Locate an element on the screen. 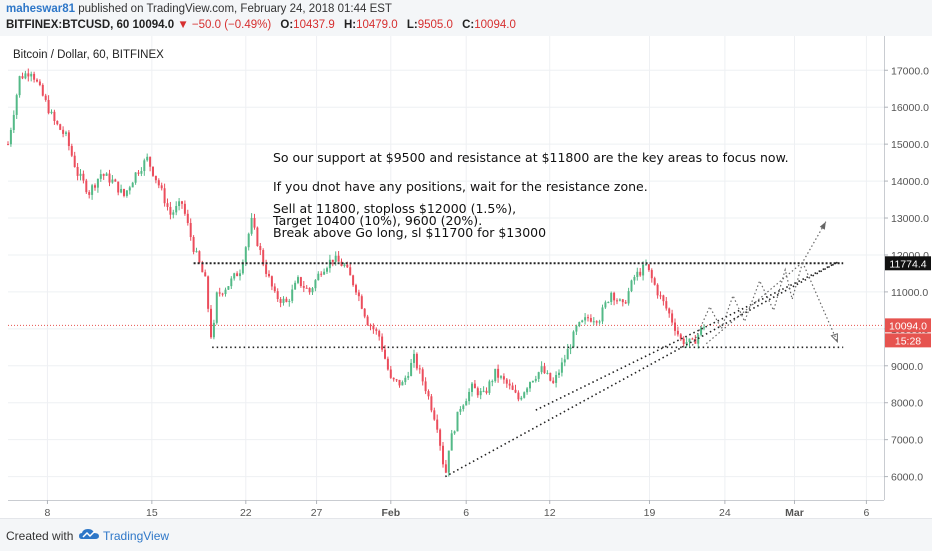 This screenshot has height=551, width=932. zigzag-path is located at coordinates (747, 304).